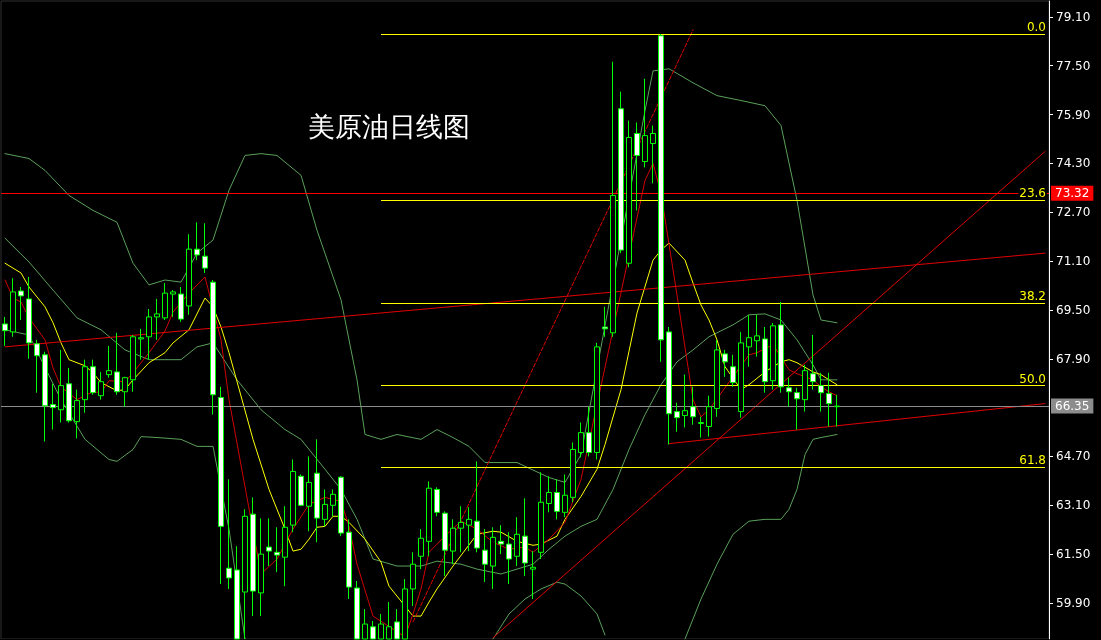 The height and width of the screenshot is (640, 1101). I want to click on y-tick-label: 79.10, so click(1073, 16).